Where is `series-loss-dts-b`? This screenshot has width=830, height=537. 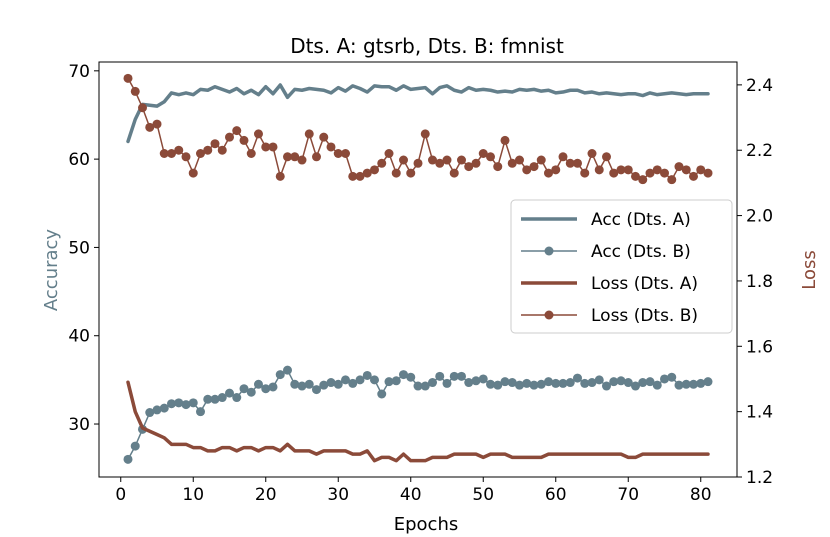 series-loss-dts-b is located at coordinates (418, 129).